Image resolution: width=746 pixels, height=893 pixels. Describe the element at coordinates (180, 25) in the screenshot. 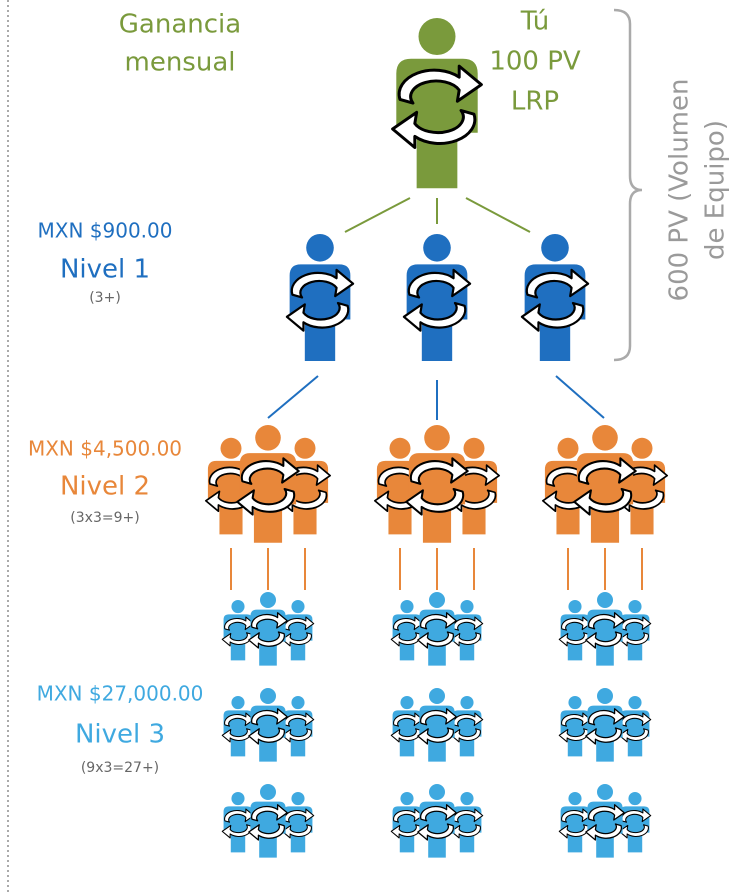

I see `title-line: Ganancia` at that location.